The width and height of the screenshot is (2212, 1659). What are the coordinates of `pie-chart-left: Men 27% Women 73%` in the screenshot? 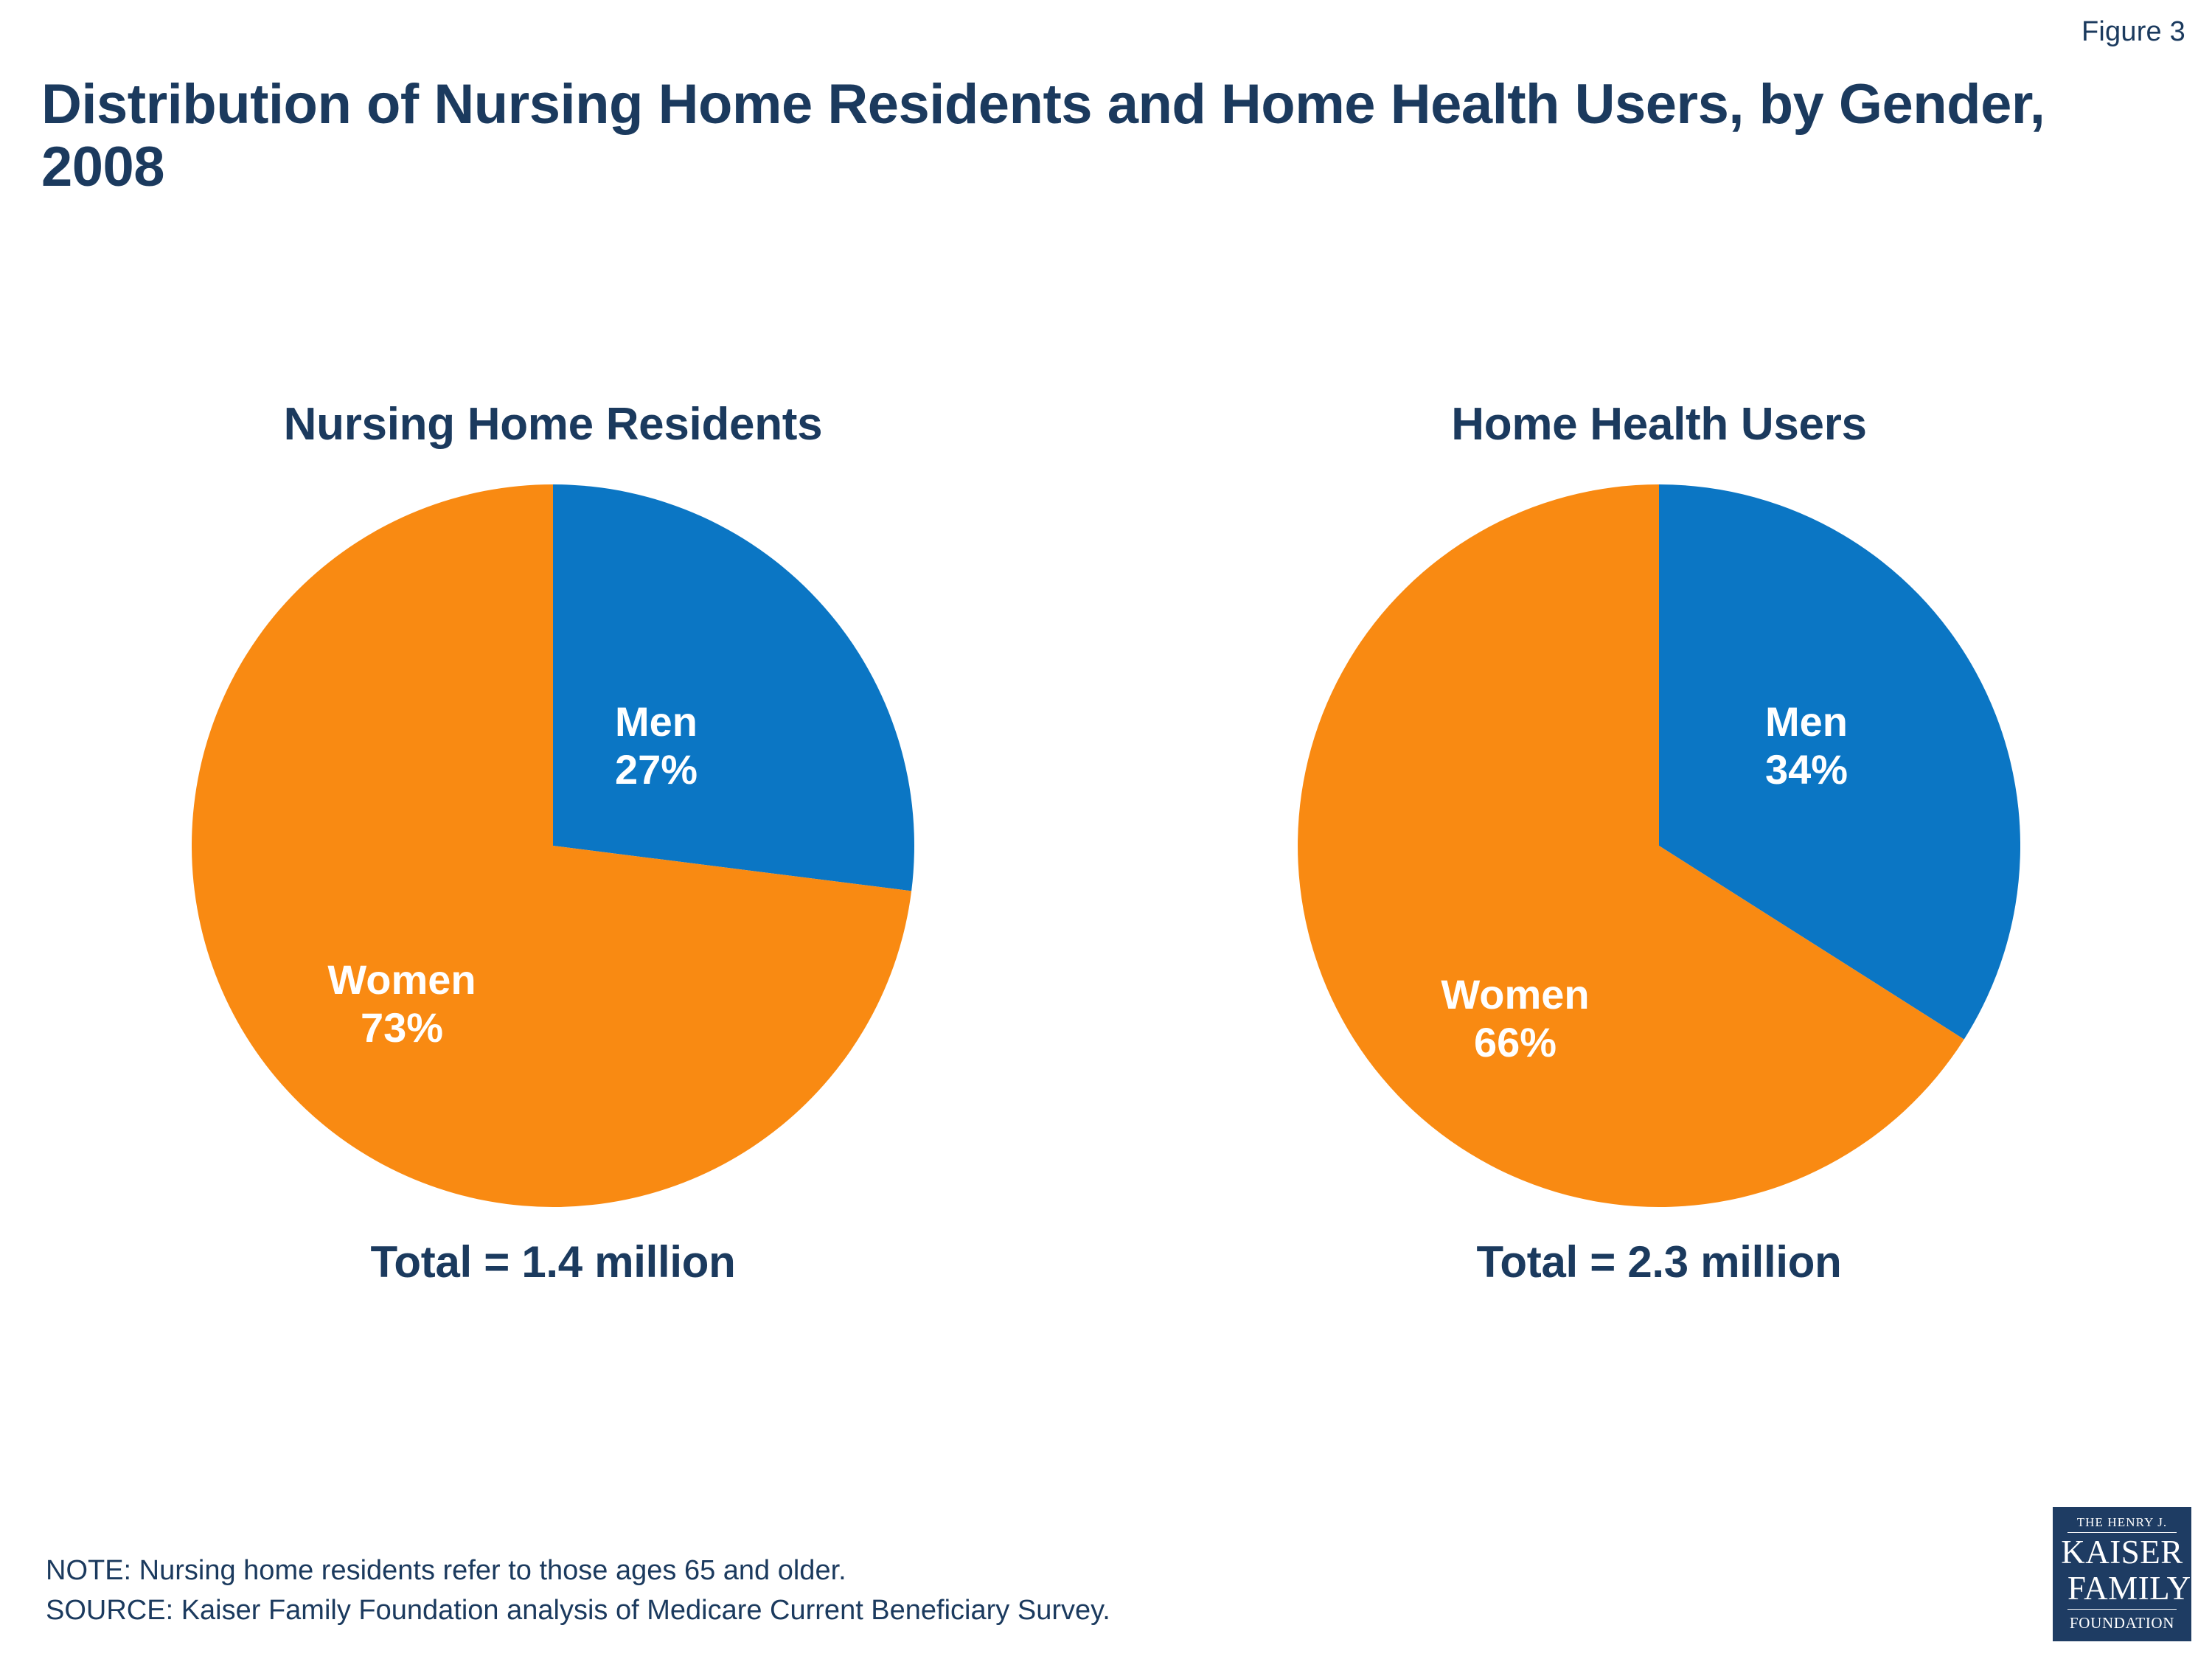 It's located at (553, 845).